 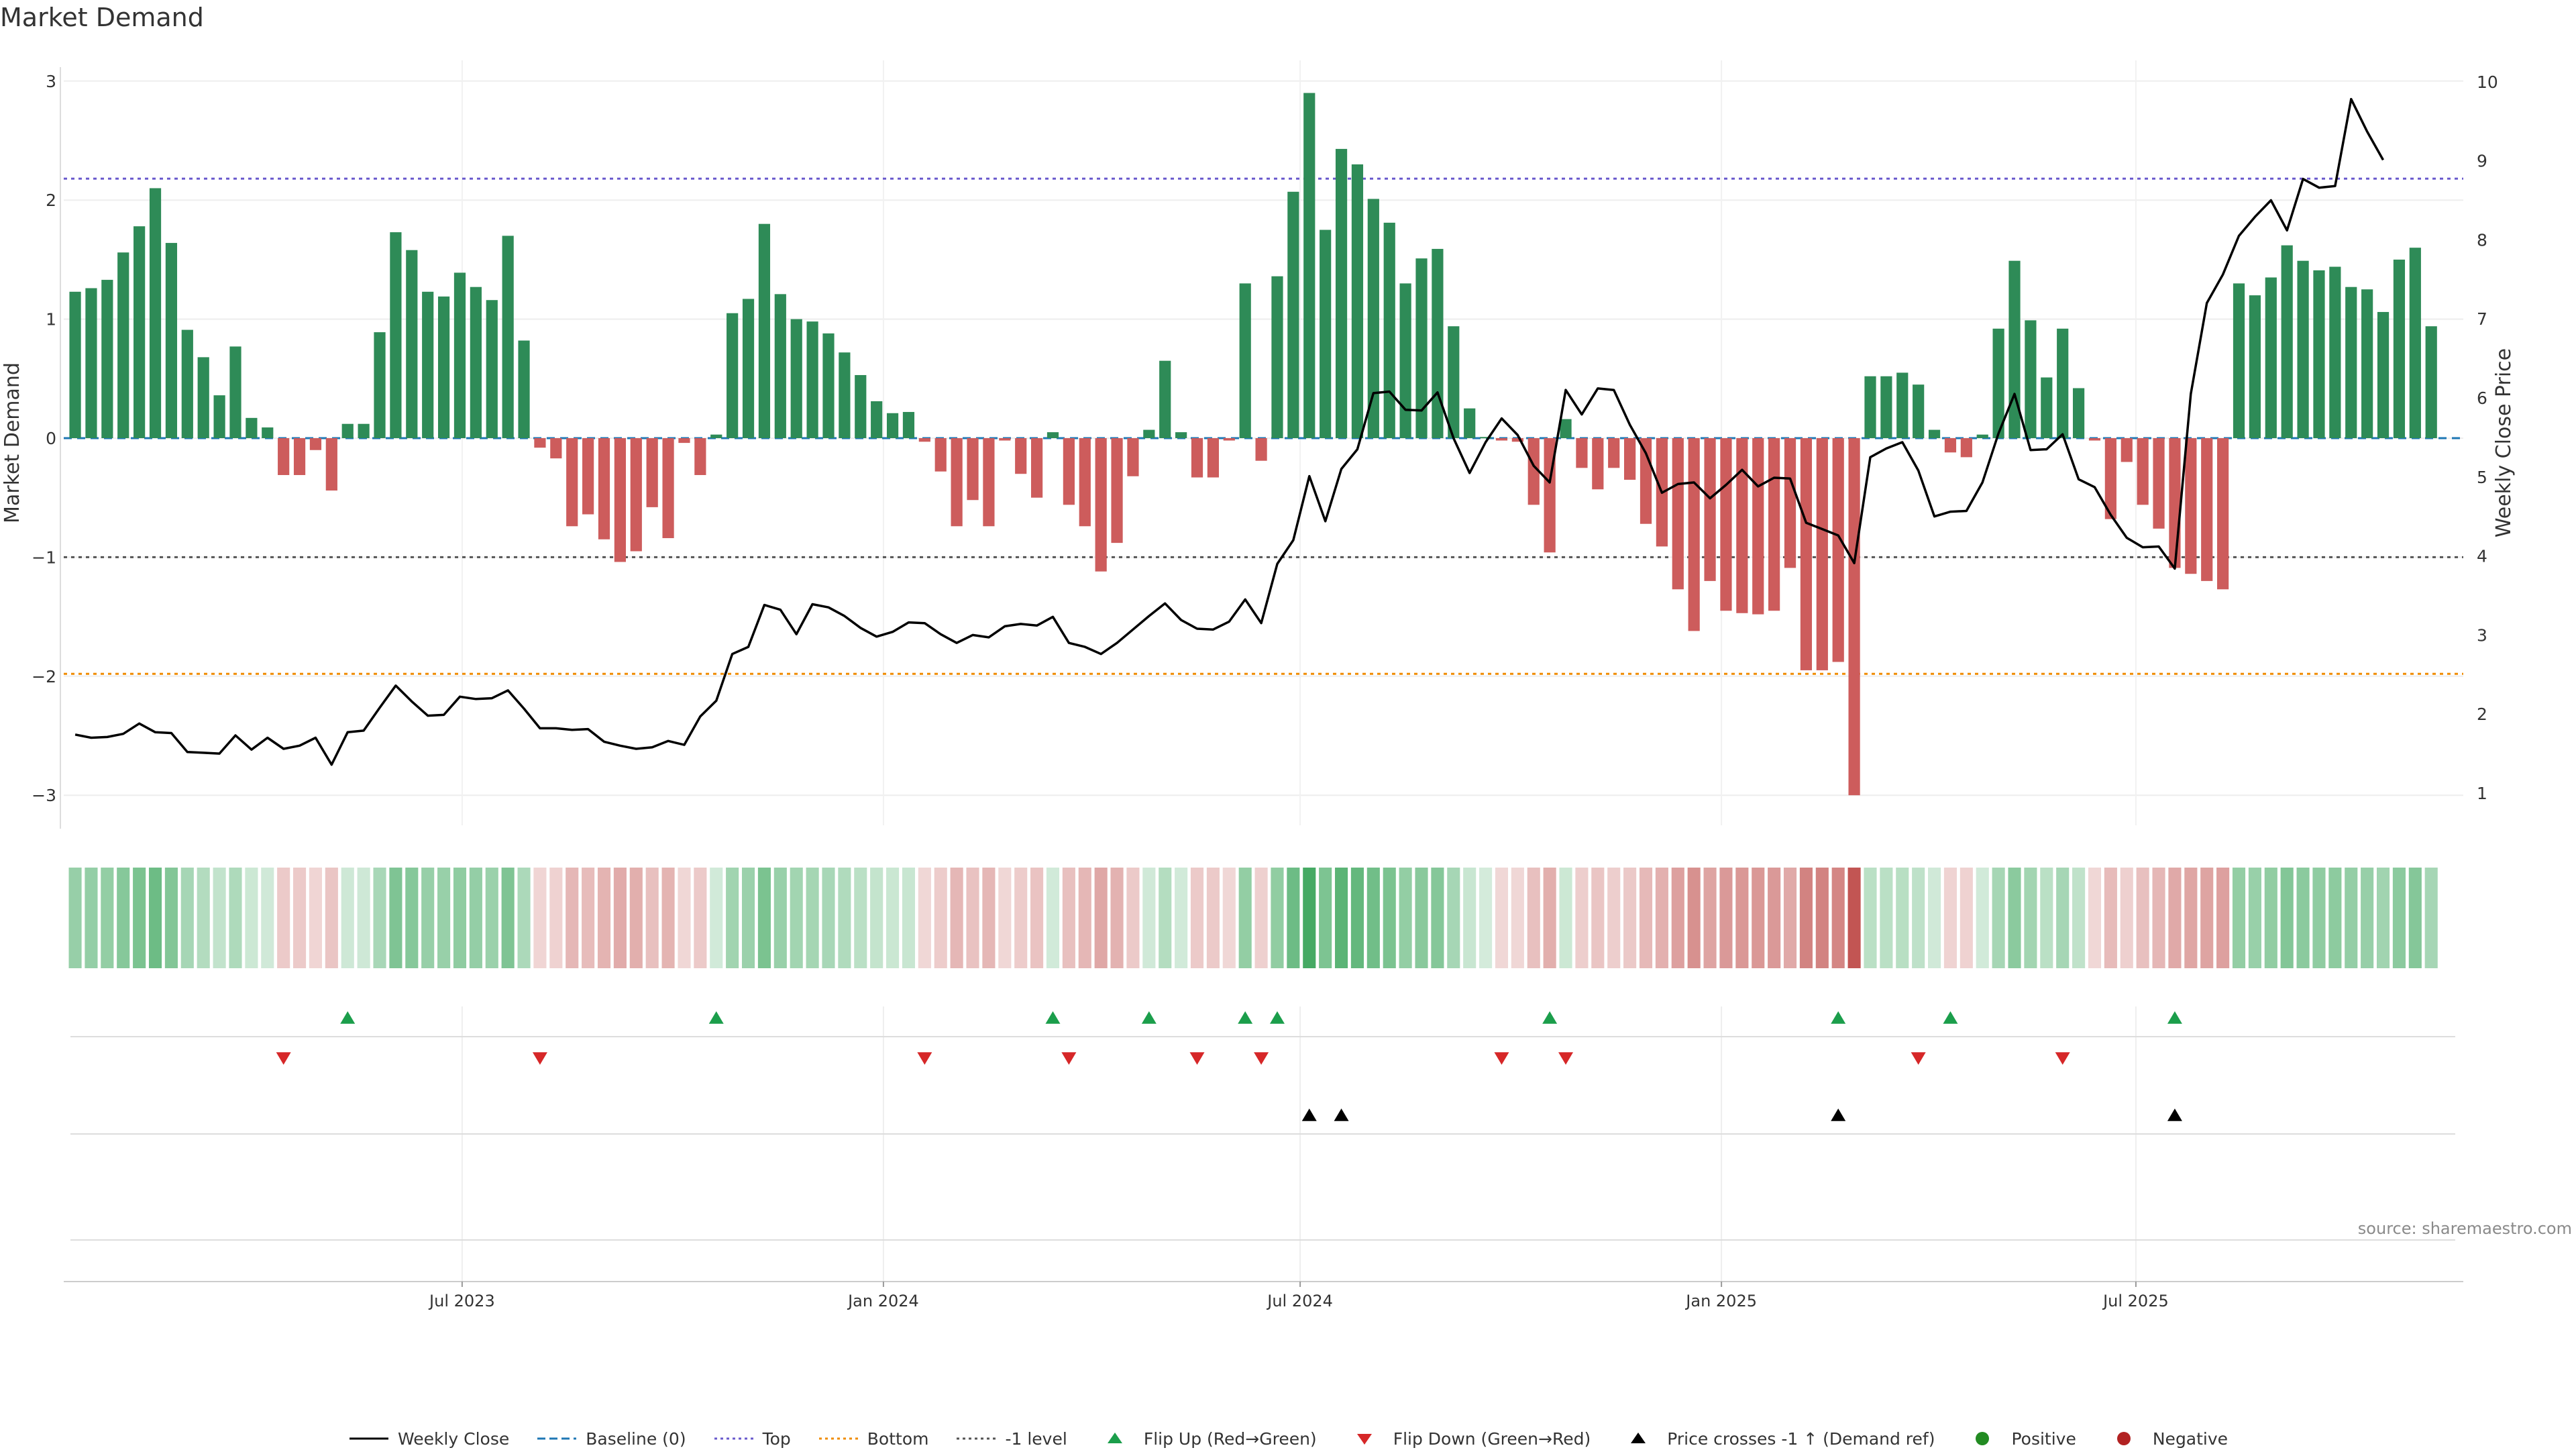 What do you see at coordinates (883, 1301) in the screenshot?
I see `x-tick-label: Jan 2024` at bounding box center [883, 1301].